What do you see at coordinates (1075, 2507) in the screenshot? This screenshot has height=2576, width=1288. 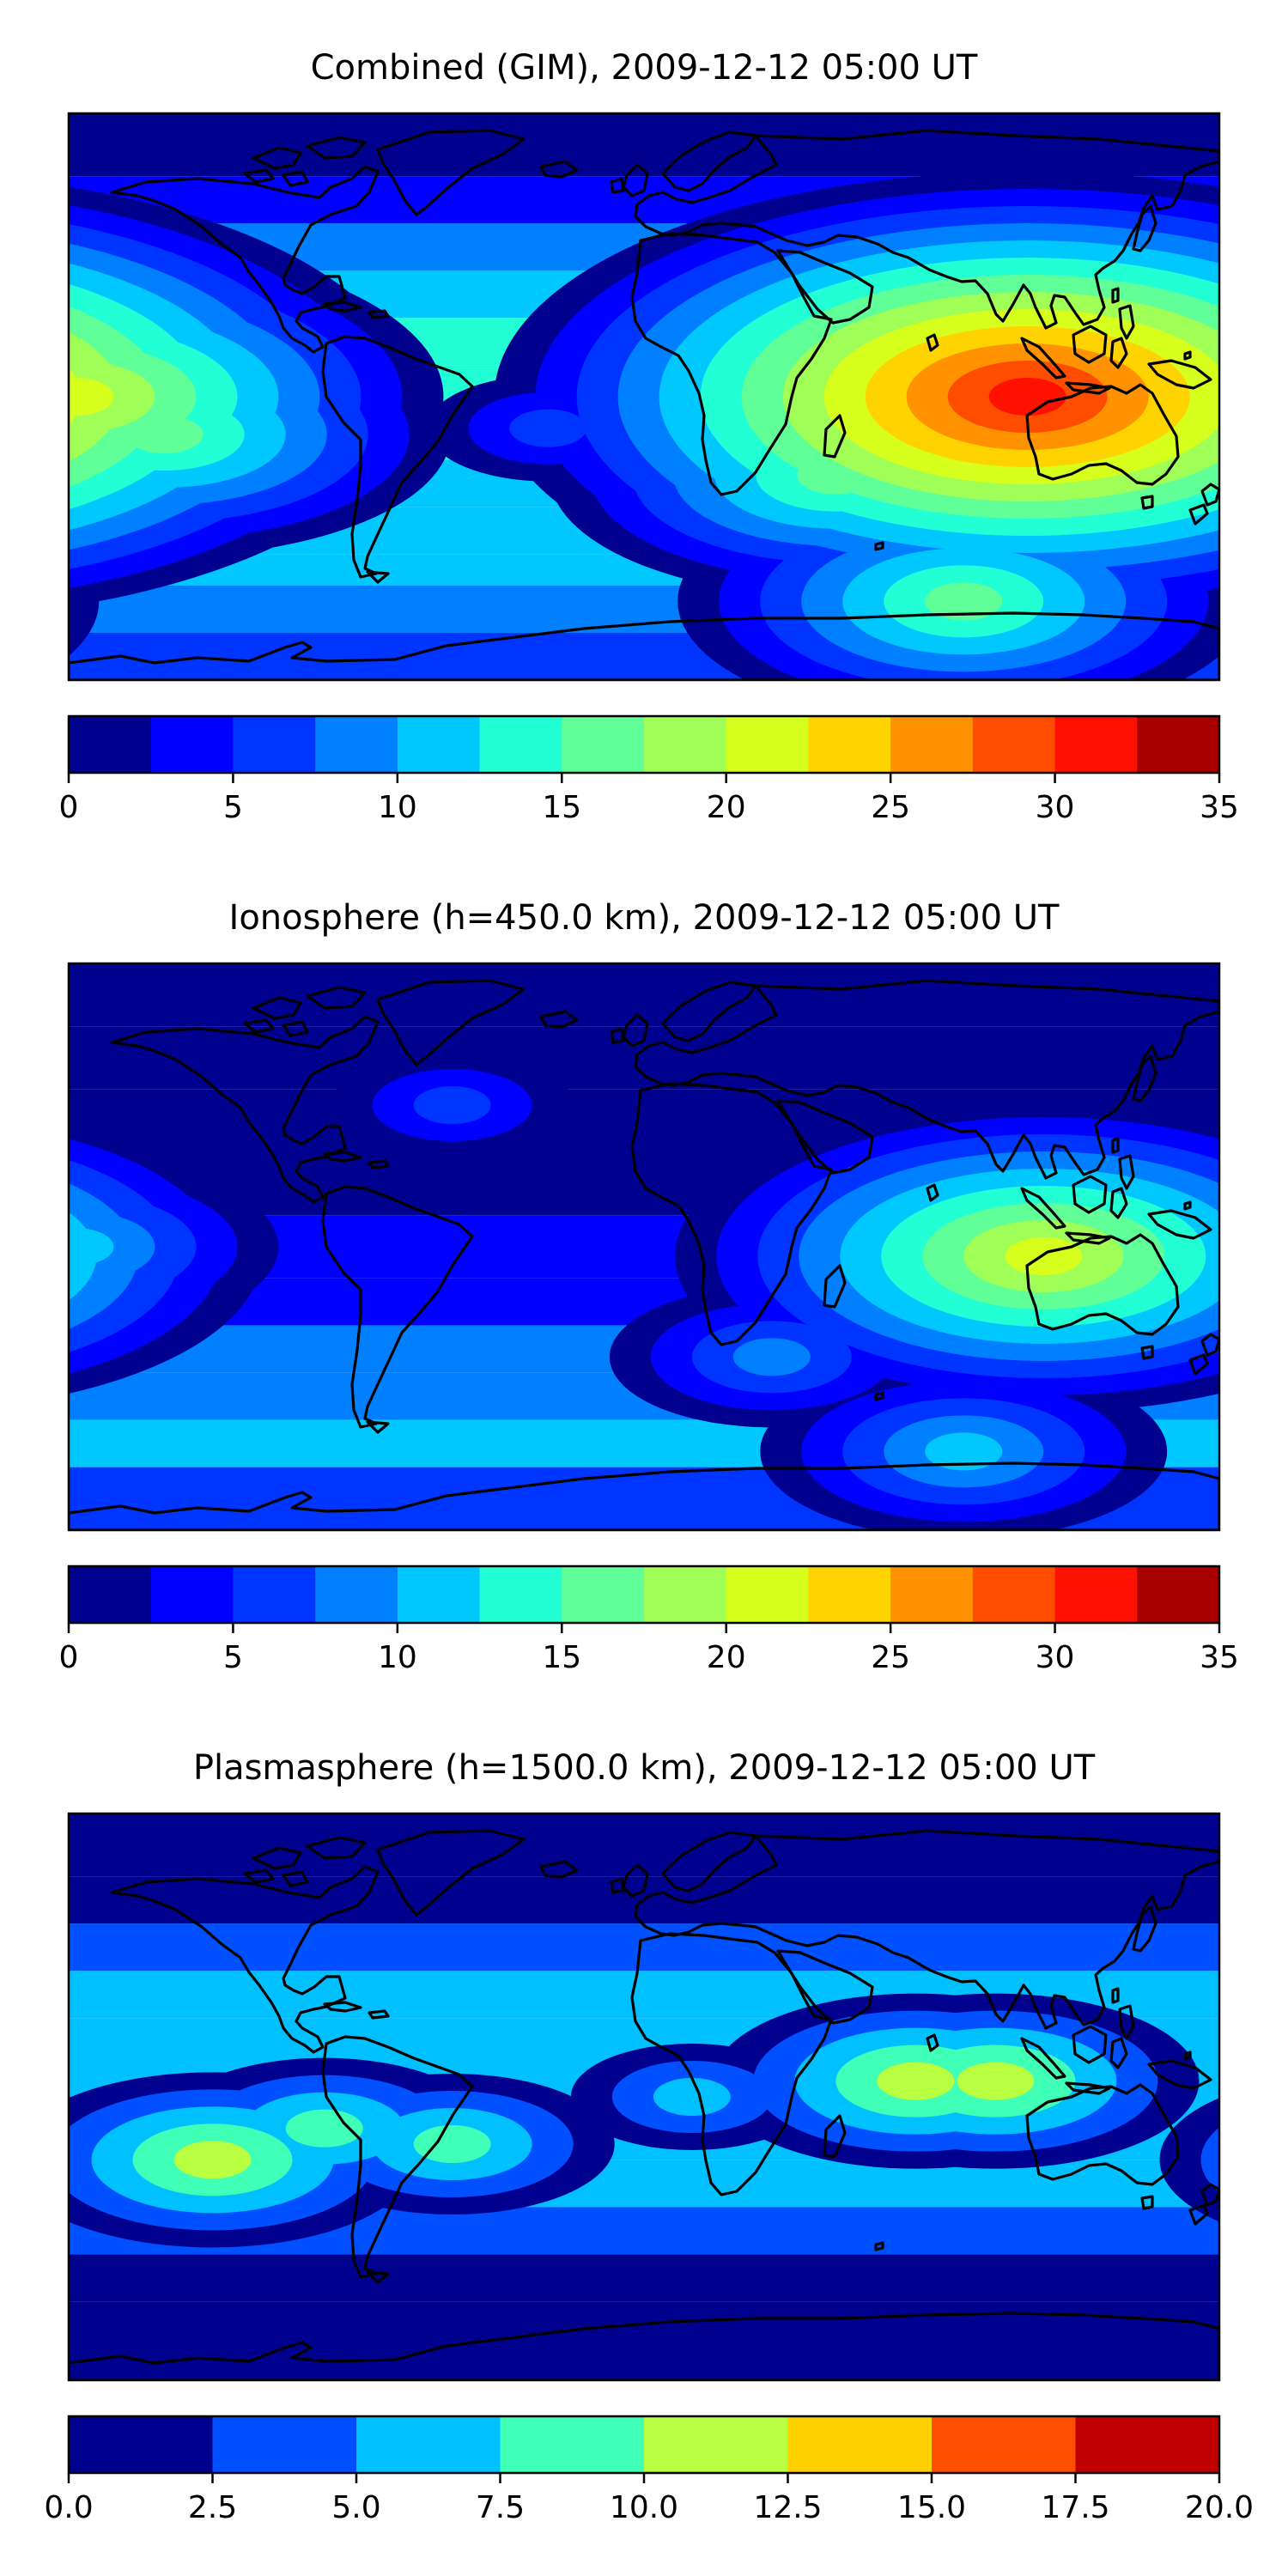 I see `colorbar-tick-label: 17.5` at bounding box center [1075, 2507].